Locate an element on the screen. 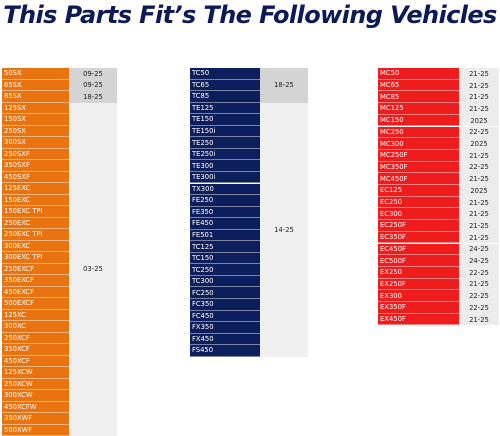  model-cell: 250SX is located at coordinates (35, 132).